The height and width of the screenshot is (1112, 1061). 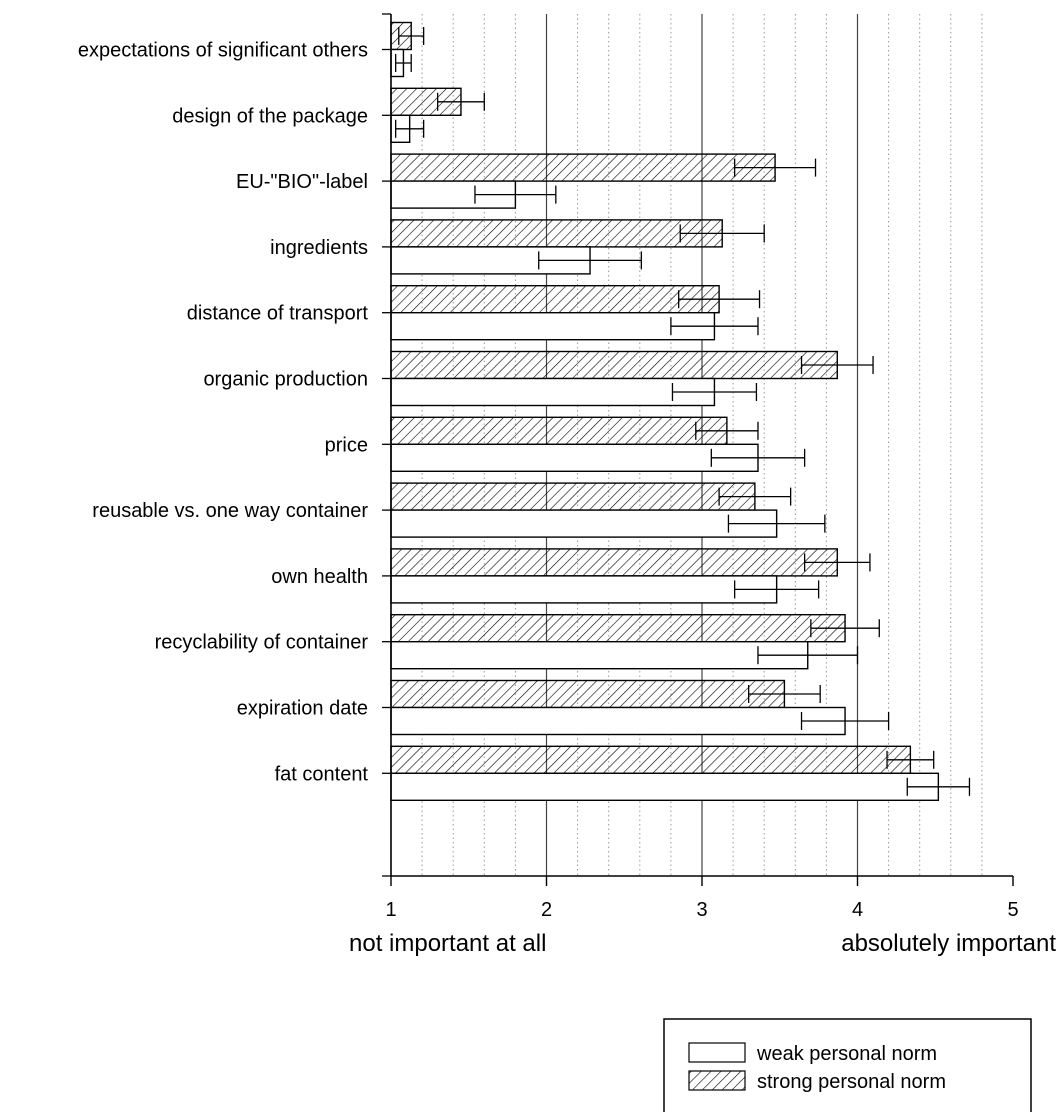 What do you see at coordinates (285, 380) in the screenshot?
I see `category-label: organic production` at bounding box center [285, 380].